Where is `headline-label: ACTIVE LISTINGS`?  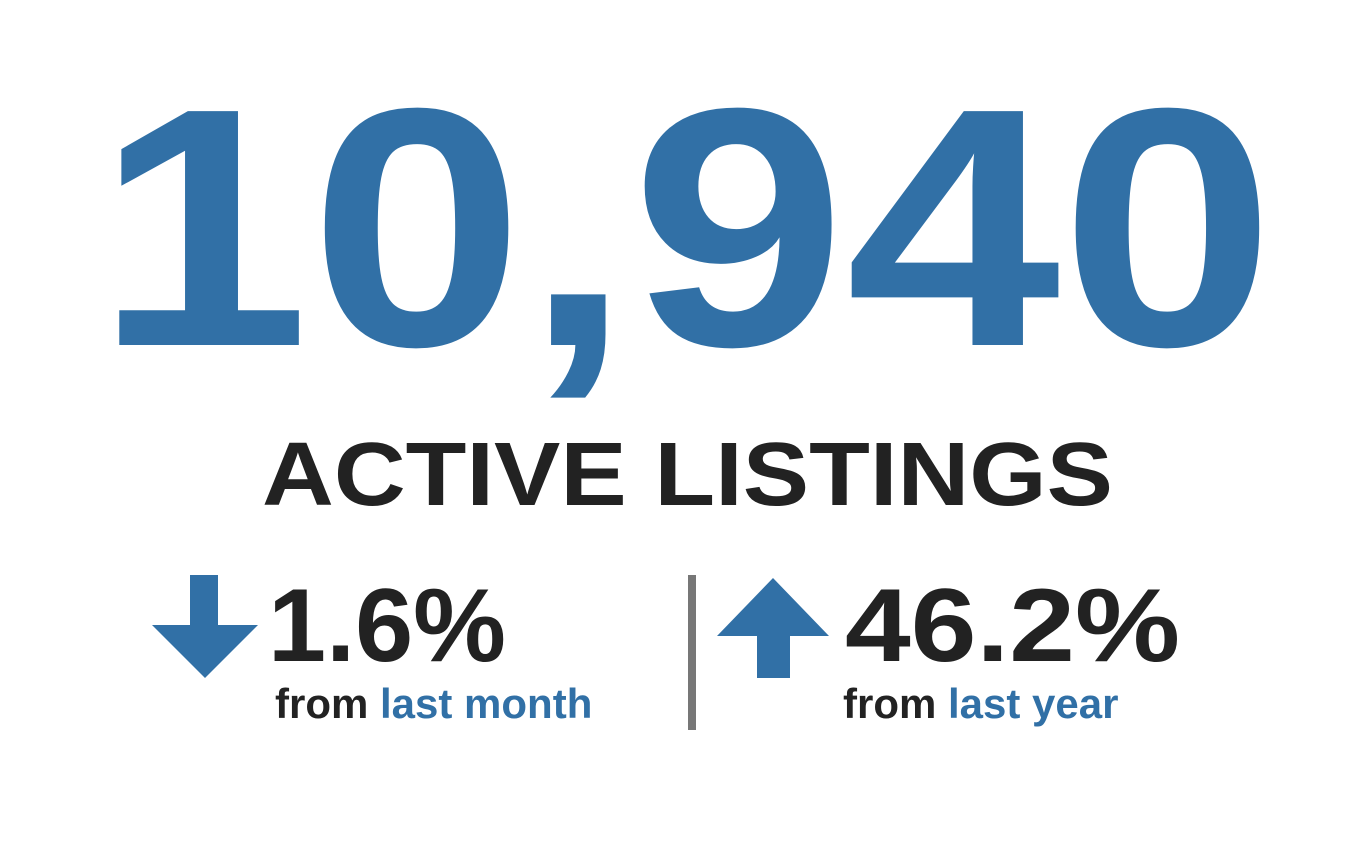 headline-label: ACTIVE LISTINGS is located at coordinates (687, 475).